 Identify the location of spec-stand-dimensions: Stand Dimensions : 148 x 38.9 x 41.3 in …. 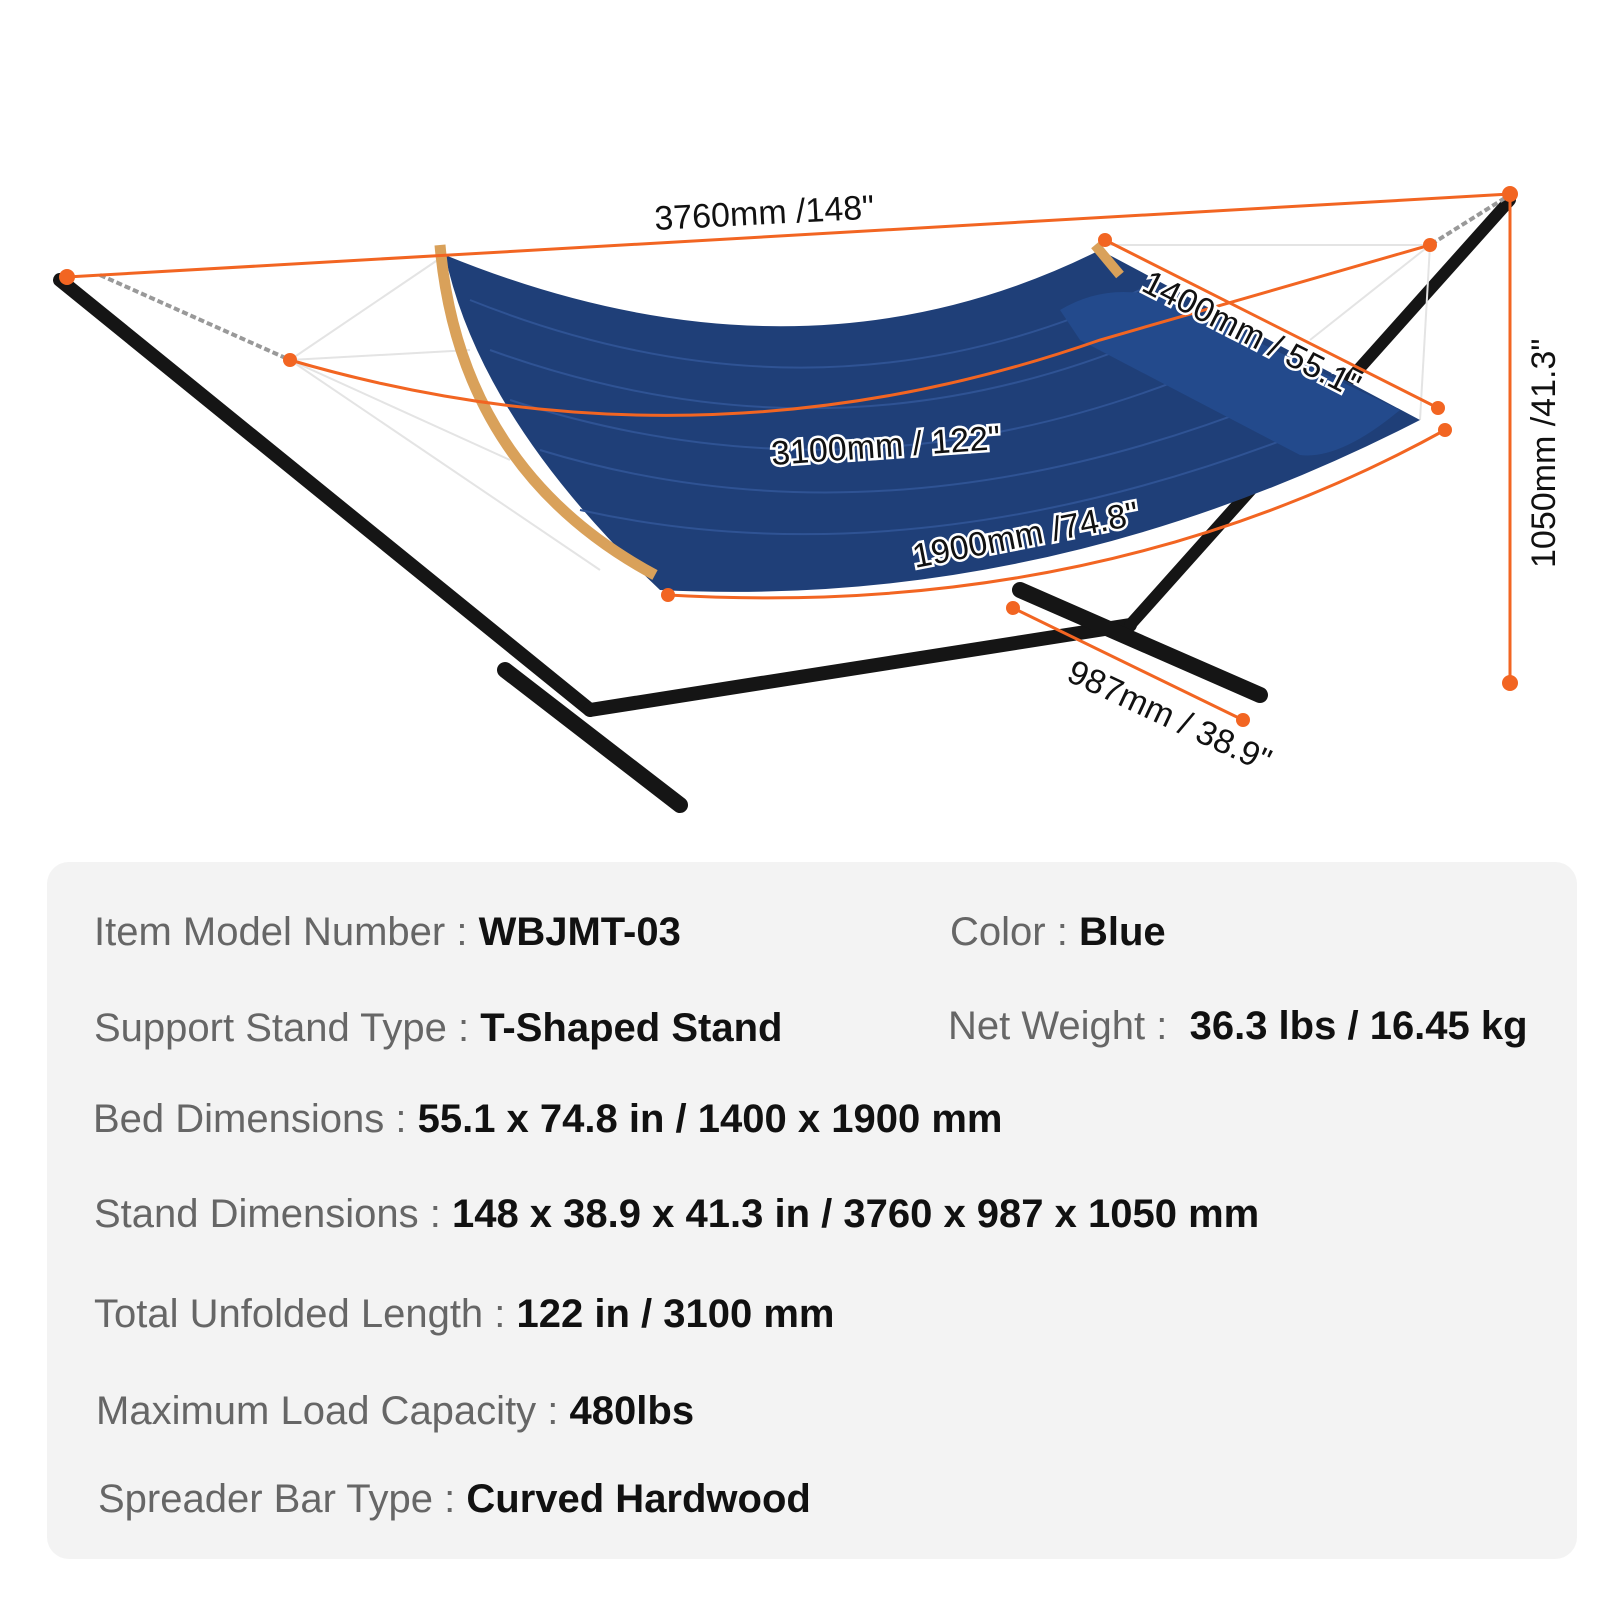
(676, 1214).